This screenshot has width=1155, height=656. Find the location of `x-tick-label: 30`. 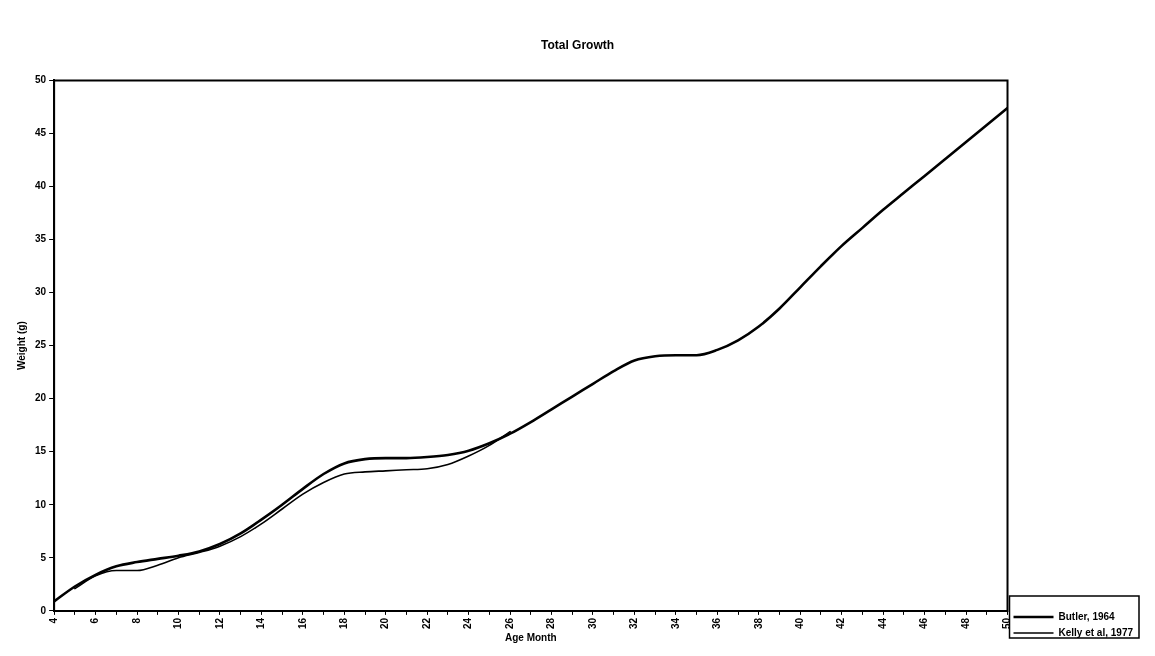

x-tick-label: 30 is located at coordinates (592, 623).